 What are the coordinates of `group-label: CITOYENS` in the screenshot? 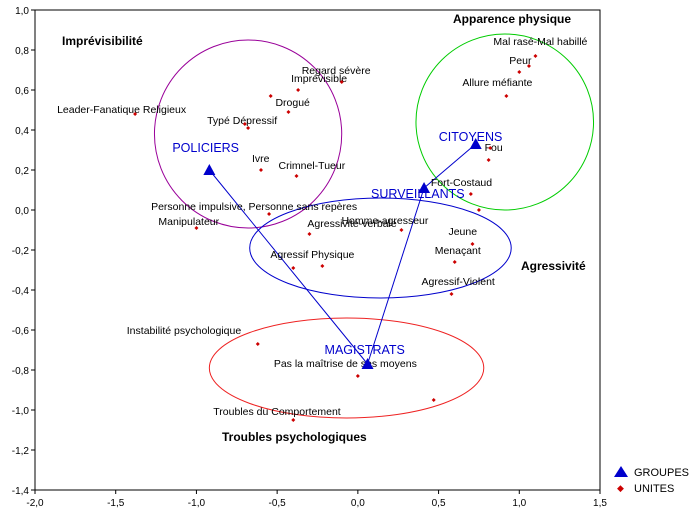 It's located at (471, 137).